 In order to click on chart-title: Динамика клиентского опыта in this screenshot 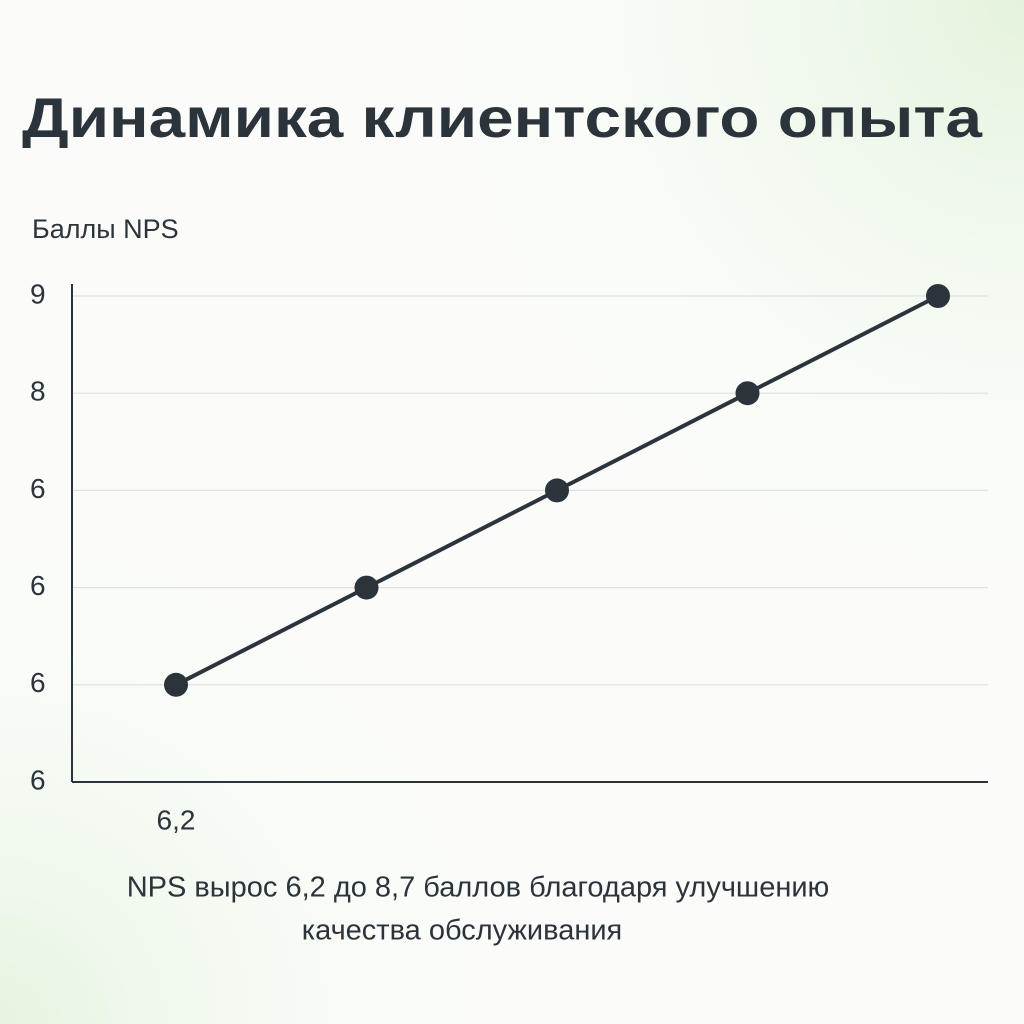, I will do `click(502, 117)`.